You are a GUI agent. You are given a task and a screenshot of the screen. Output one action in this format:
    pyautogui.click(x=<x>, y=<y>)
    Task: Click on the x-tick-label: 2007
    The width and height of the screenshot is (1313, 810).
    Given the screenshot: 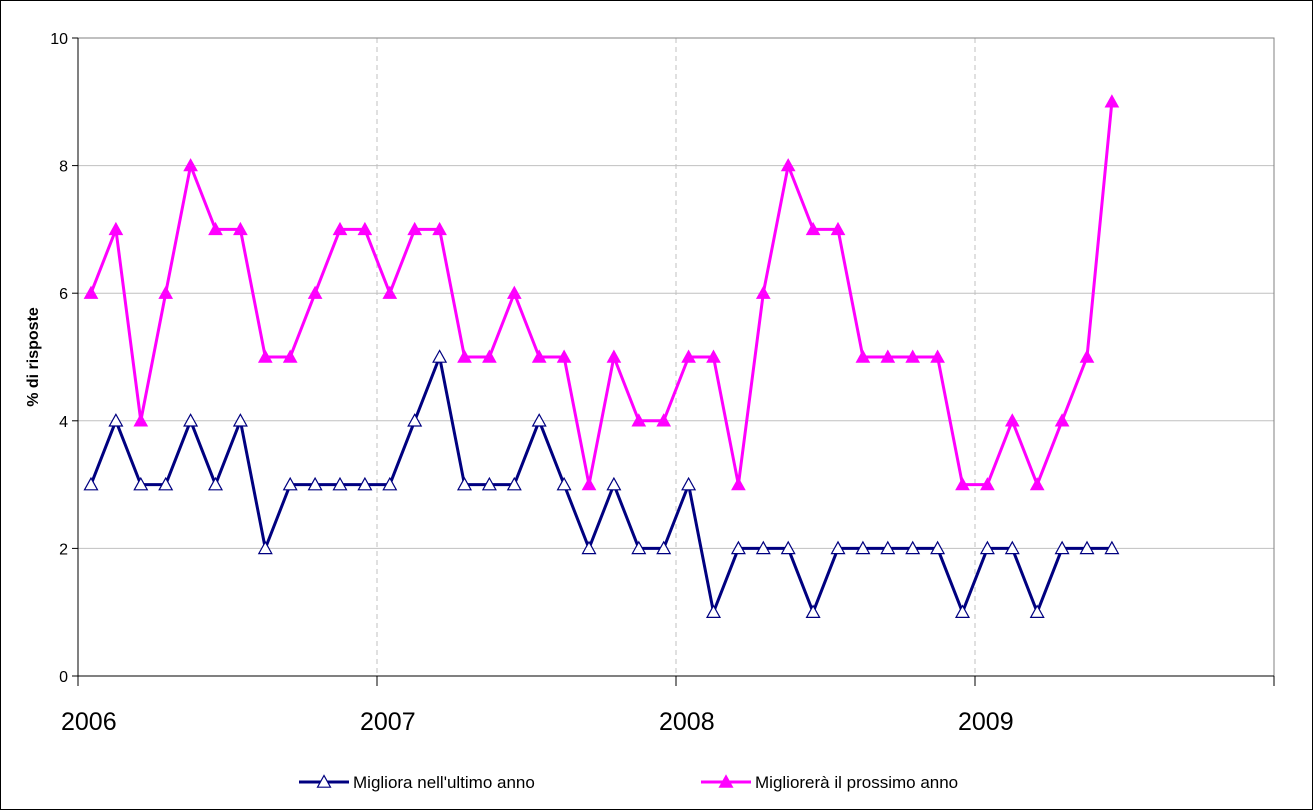 What is the action you would take?
    pyautogui.click(x=388, y=722)
    